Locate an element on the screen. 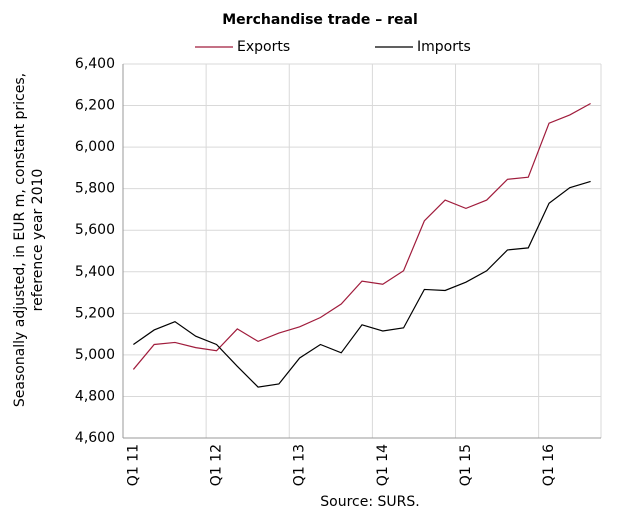  y-tick-label: 5,000 is located at coordinates (95, 355).